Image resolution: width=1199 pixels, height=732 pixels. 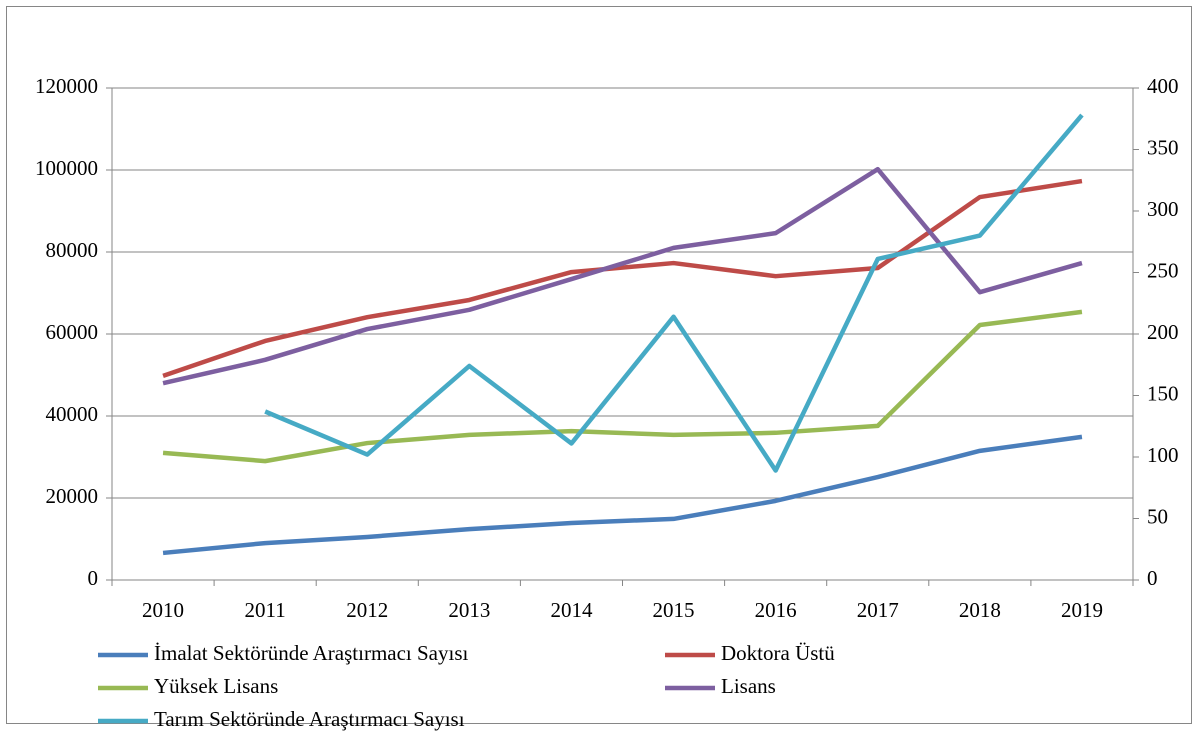 I want to click on y-tick-label: 120000, so click(x=66, y=86).